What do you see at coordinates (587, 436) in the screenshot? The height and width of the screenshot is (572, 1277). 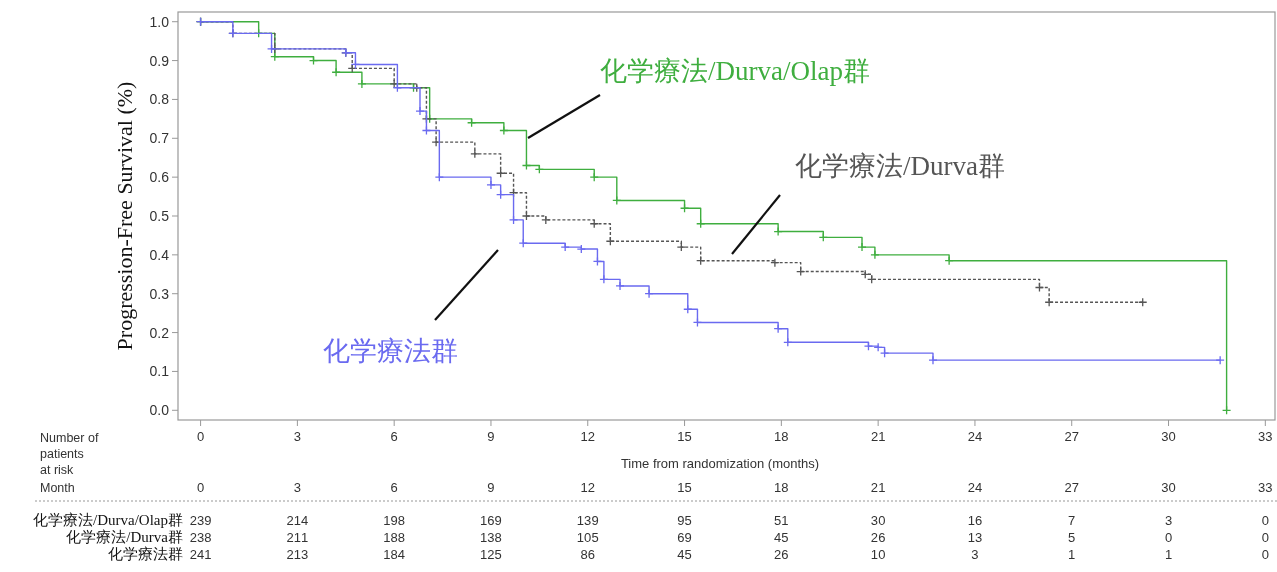 I see `x-tick-label: 12` at bounding box center [587, 436].